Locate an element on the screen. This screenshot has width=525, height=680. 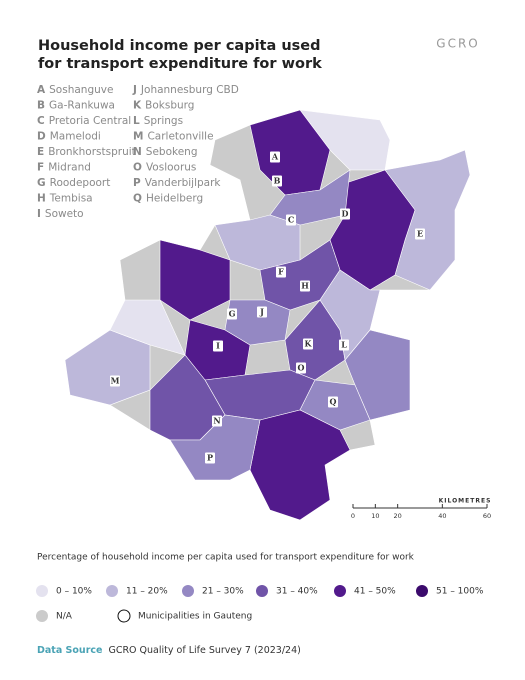
map-label-letter: P is located at coordinates (210, 458).